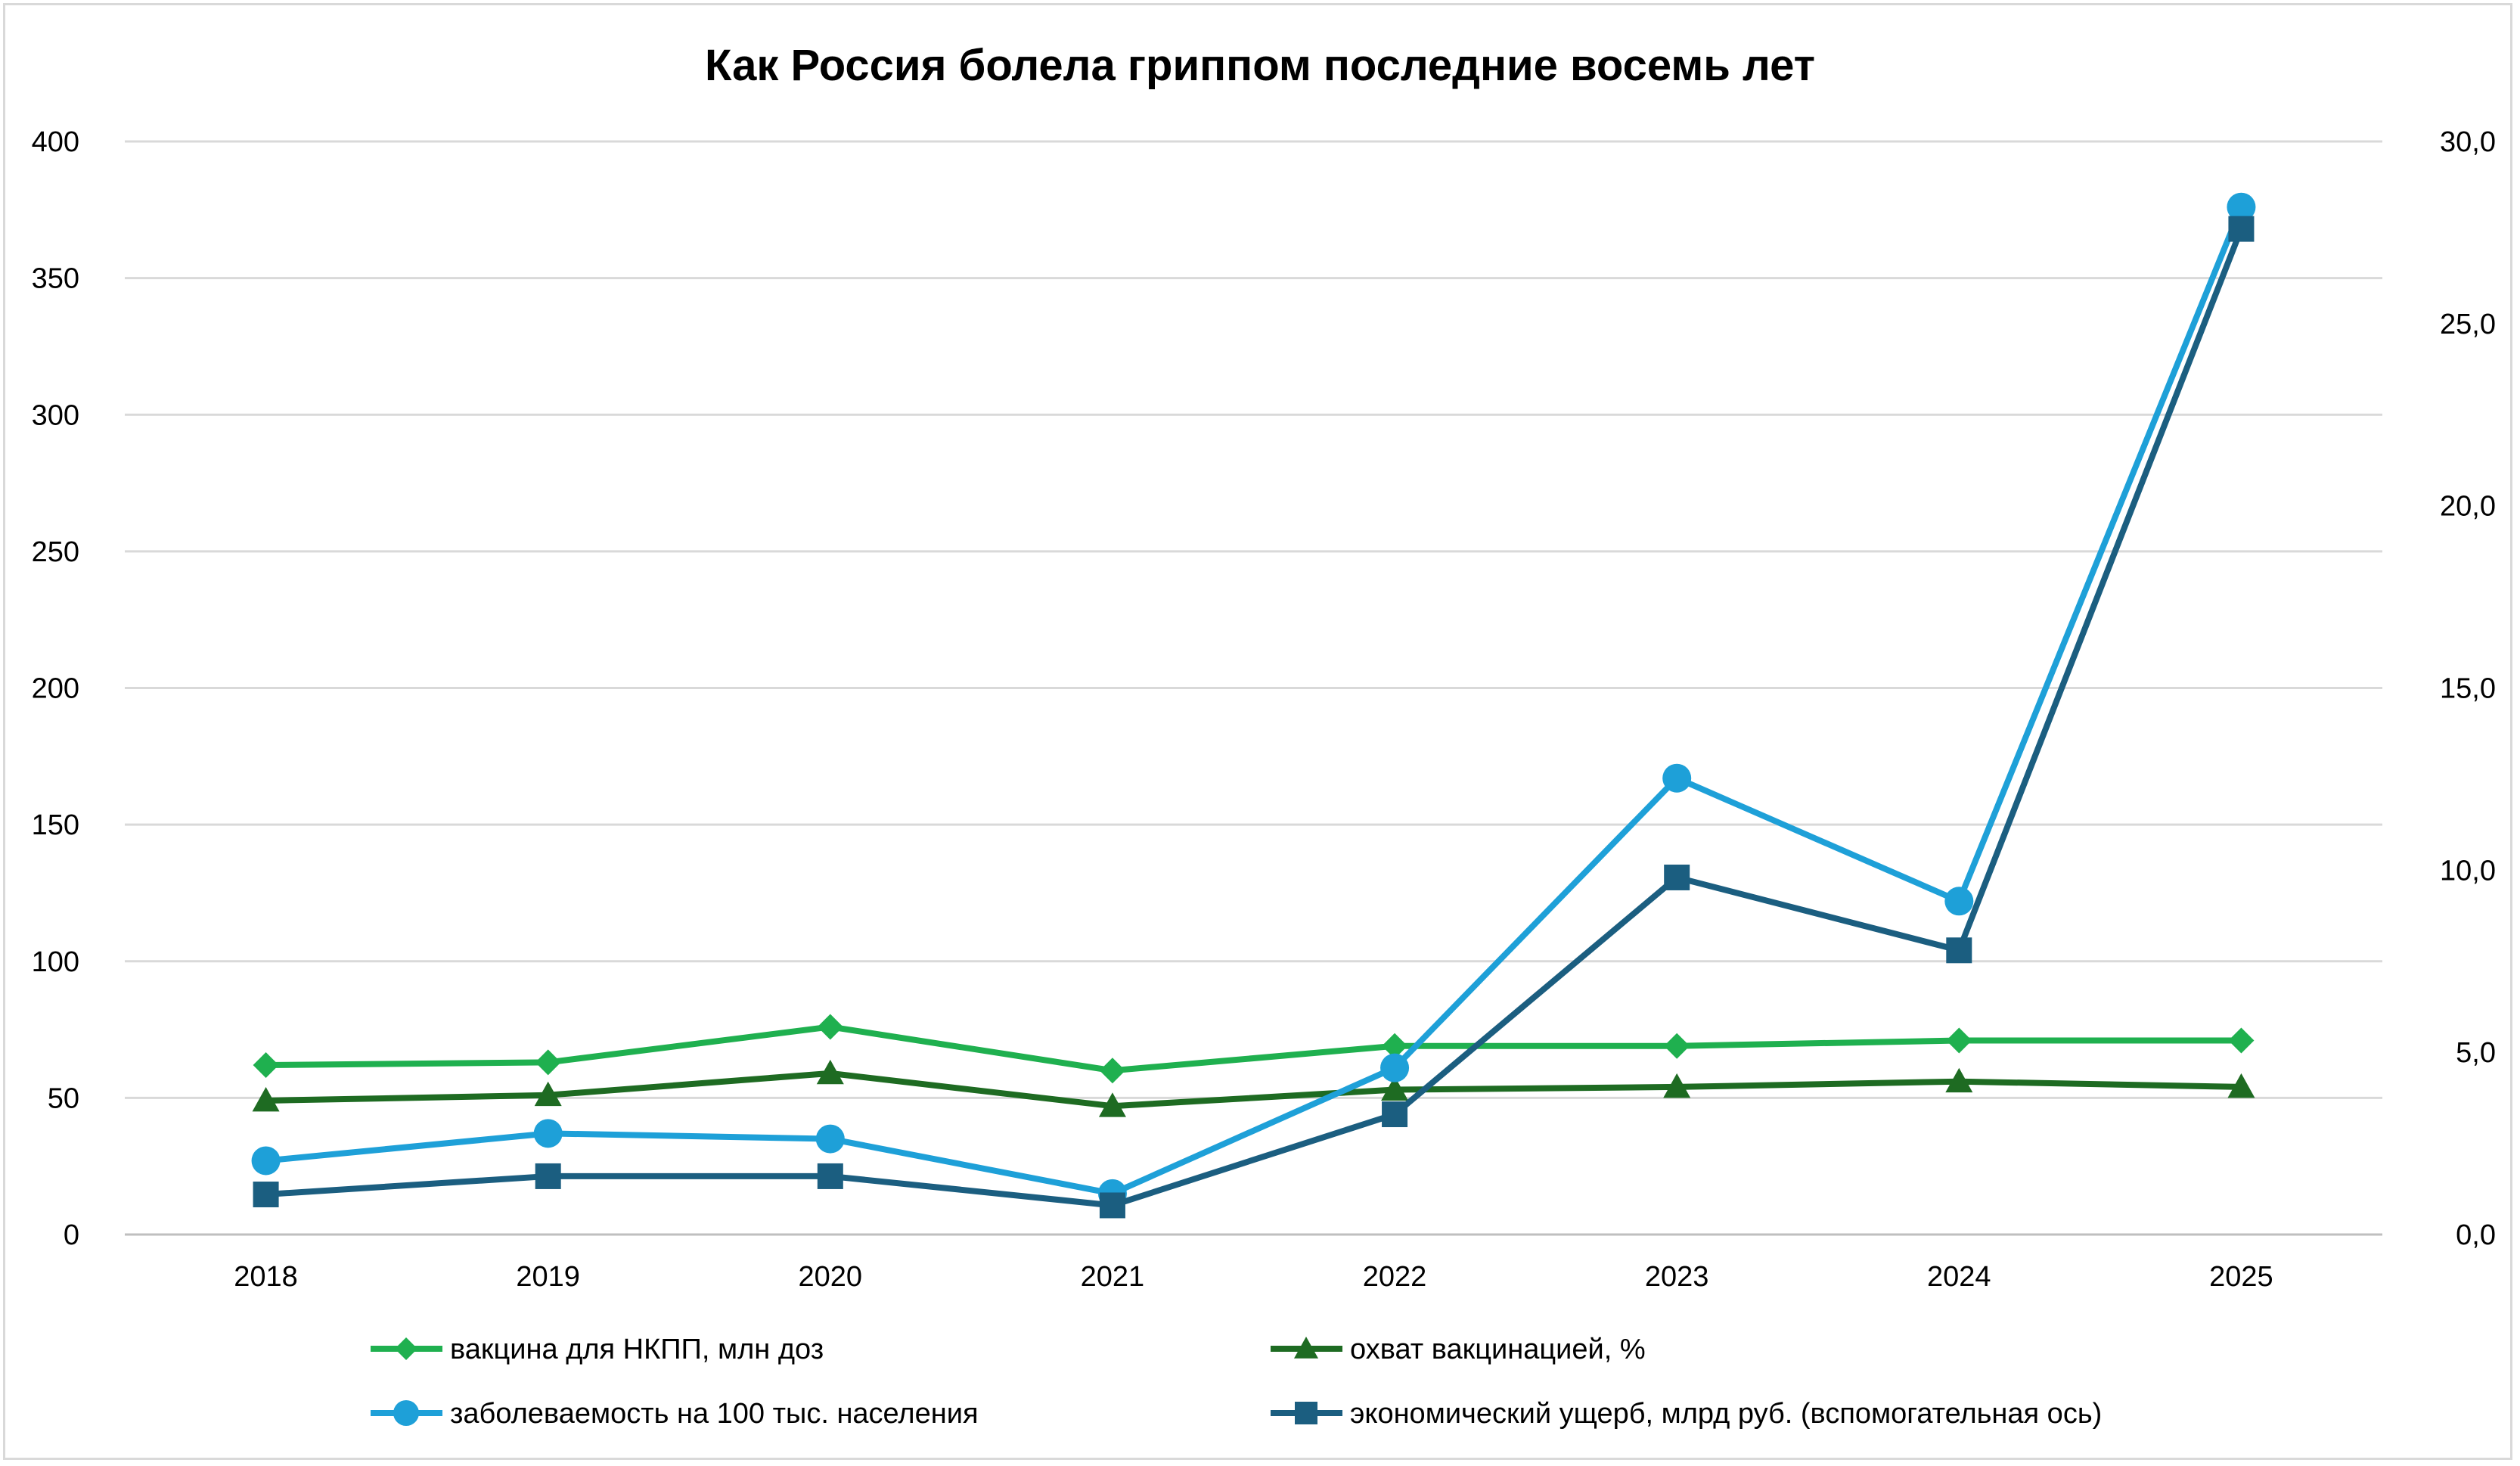 The image size is (2520, 1466). I want to click on x-tick-label: 2022, so click(1395, 1277).